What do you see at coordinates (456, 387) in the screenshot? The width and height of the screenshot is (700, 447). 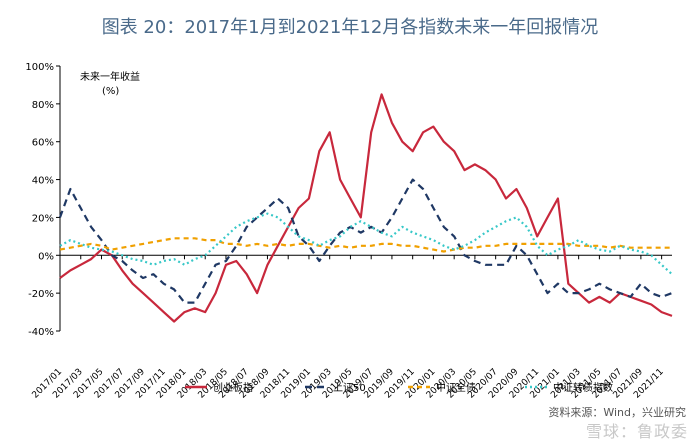 I see `legend-label-3: 中证全债` at bounding box center [456, 387].